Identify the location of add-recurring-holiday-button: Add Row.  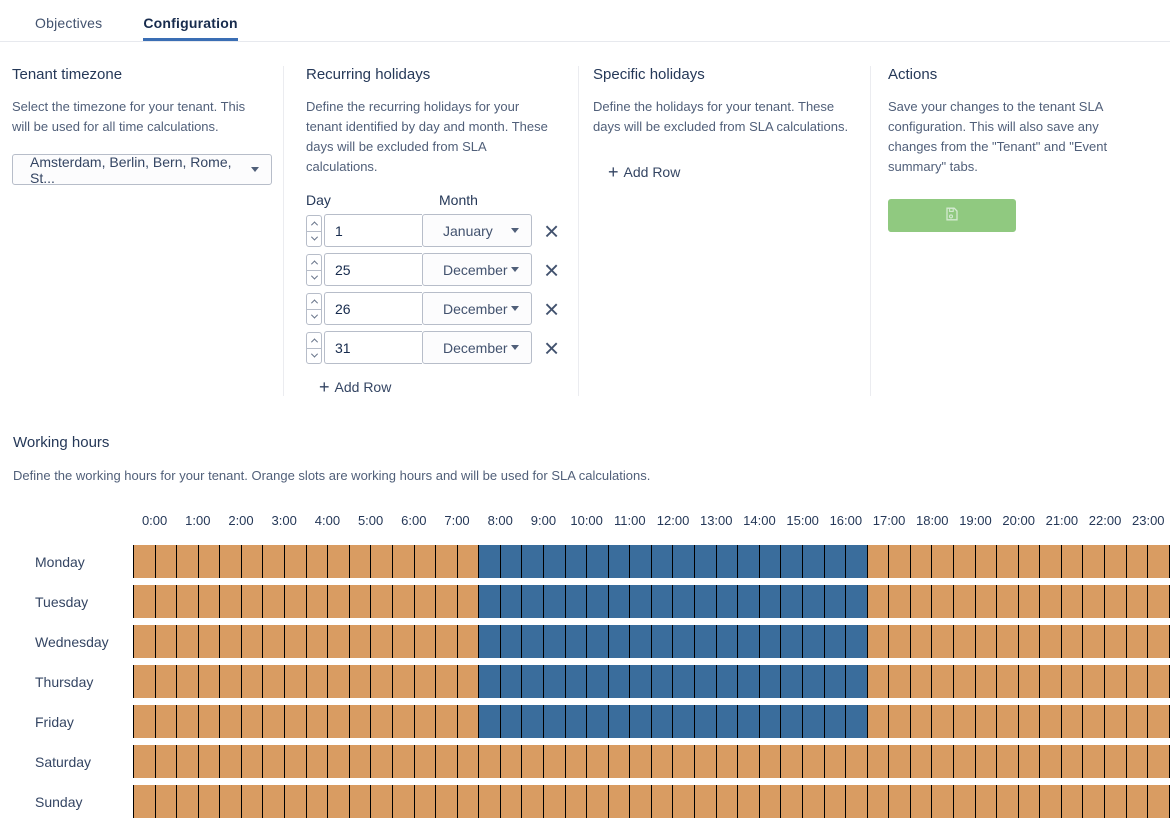
(349, 387).